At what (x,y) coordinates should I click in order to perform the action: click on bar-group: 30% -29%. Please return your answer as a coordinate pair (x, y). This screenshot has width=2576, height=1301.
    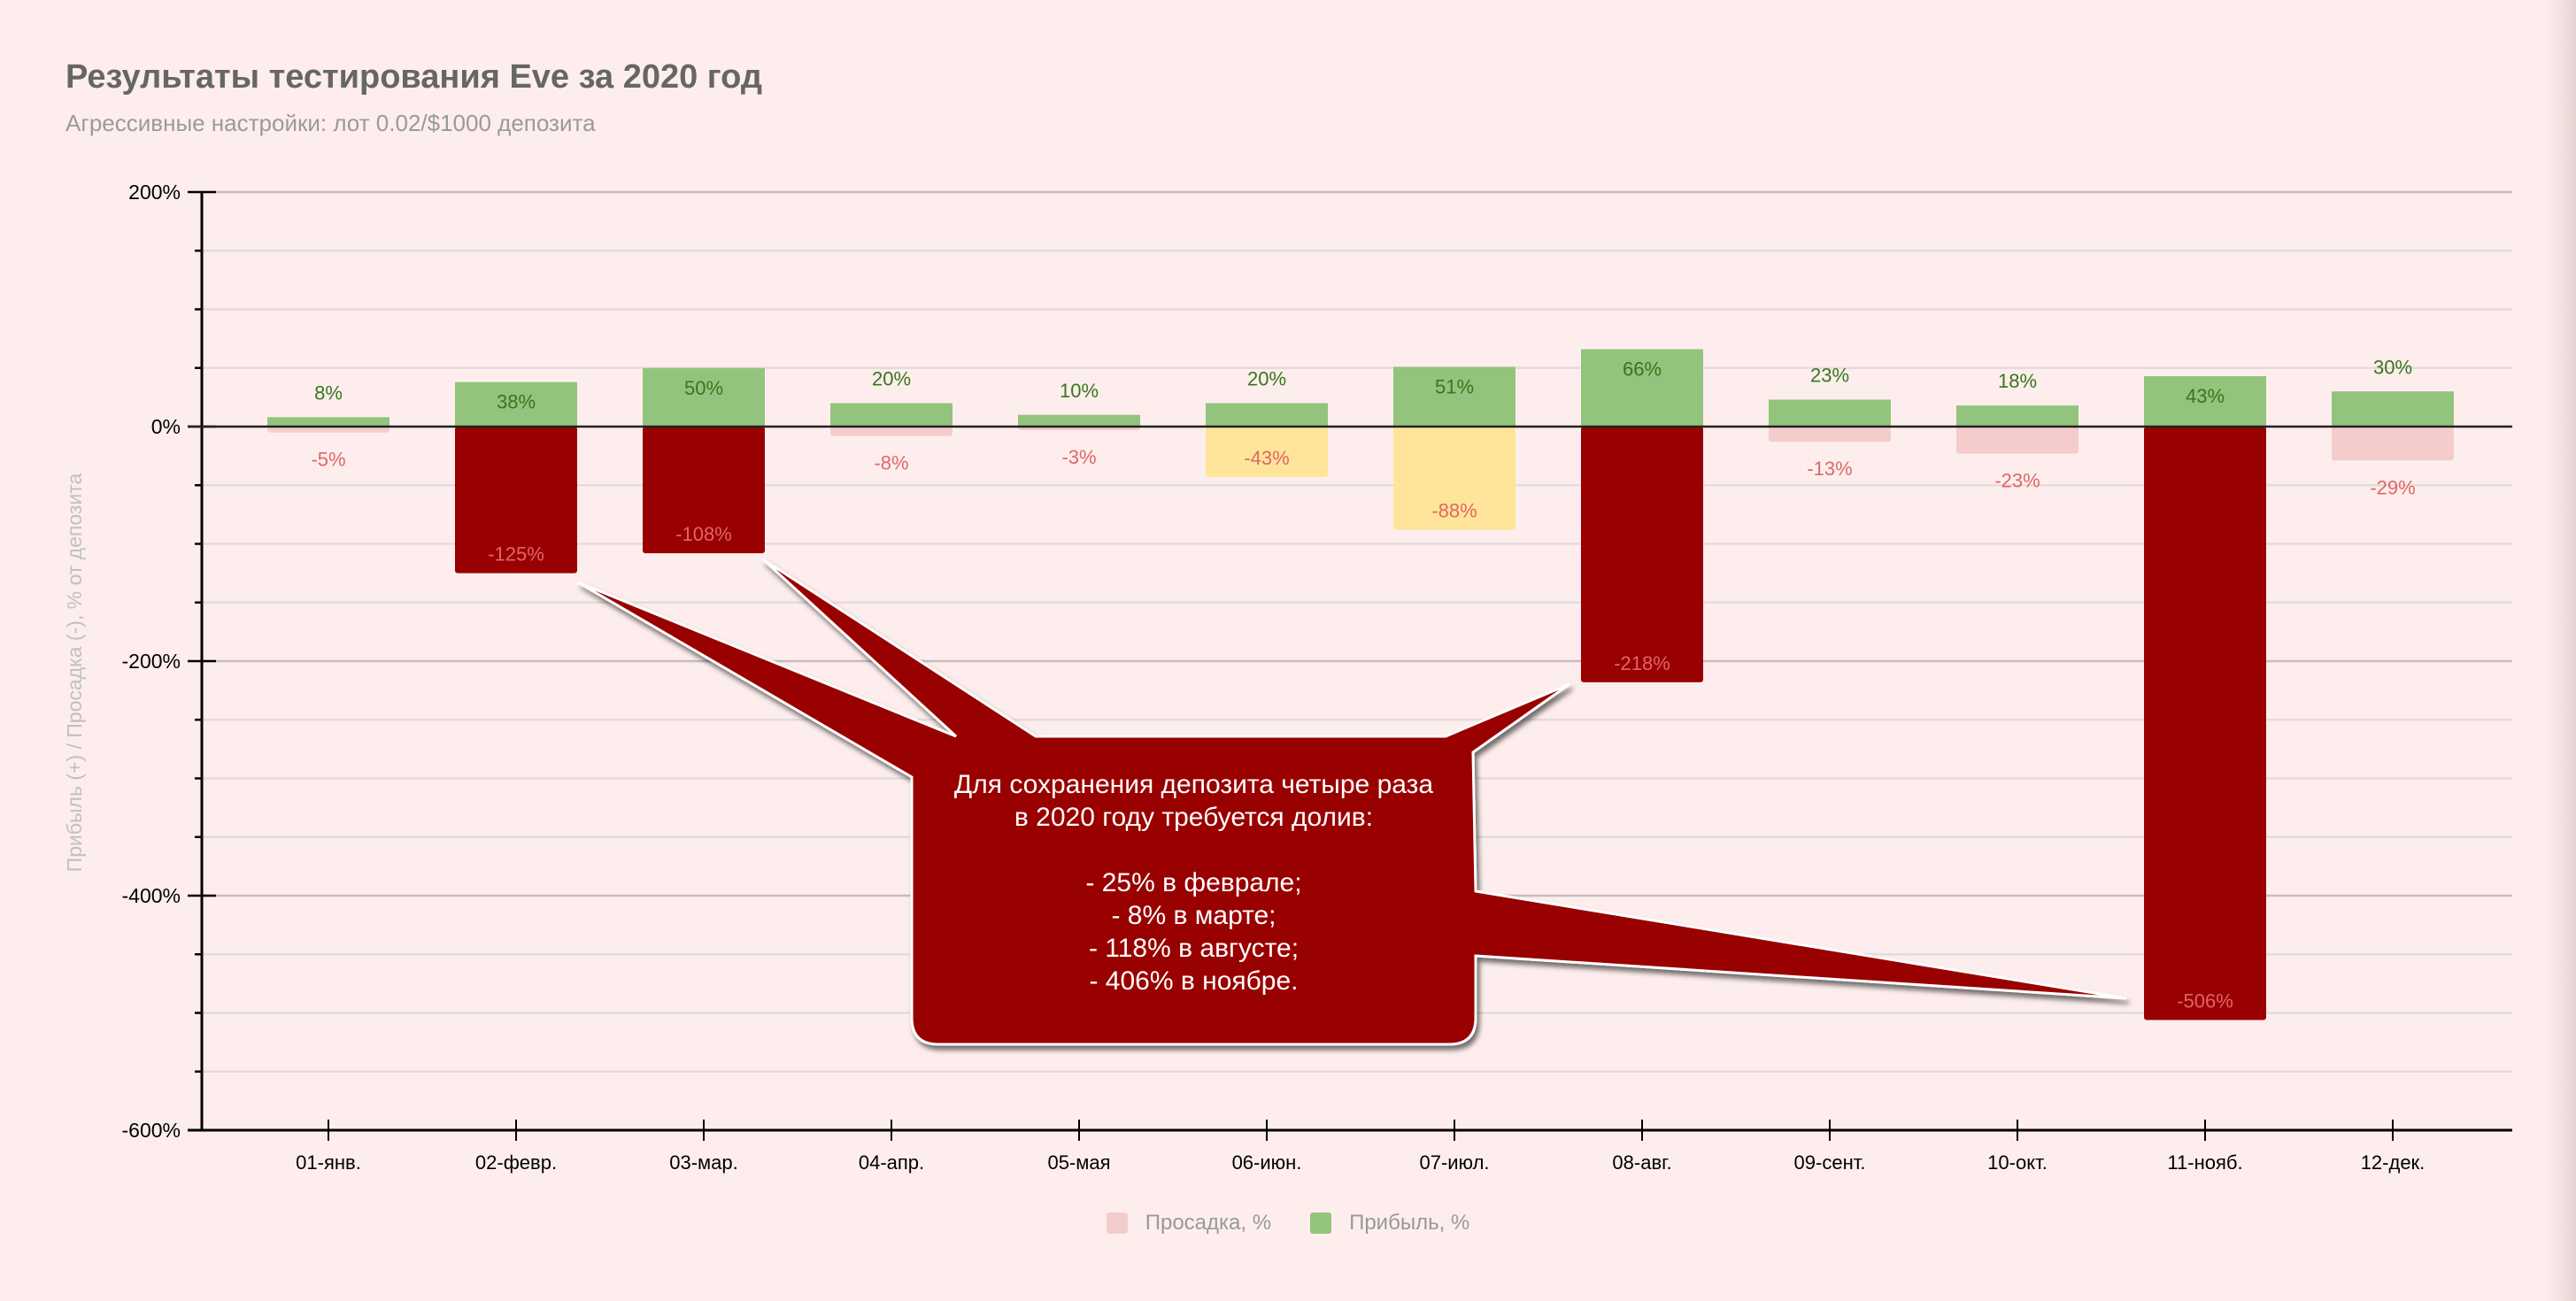
    Looking at the image, I should click on (2393, 427).